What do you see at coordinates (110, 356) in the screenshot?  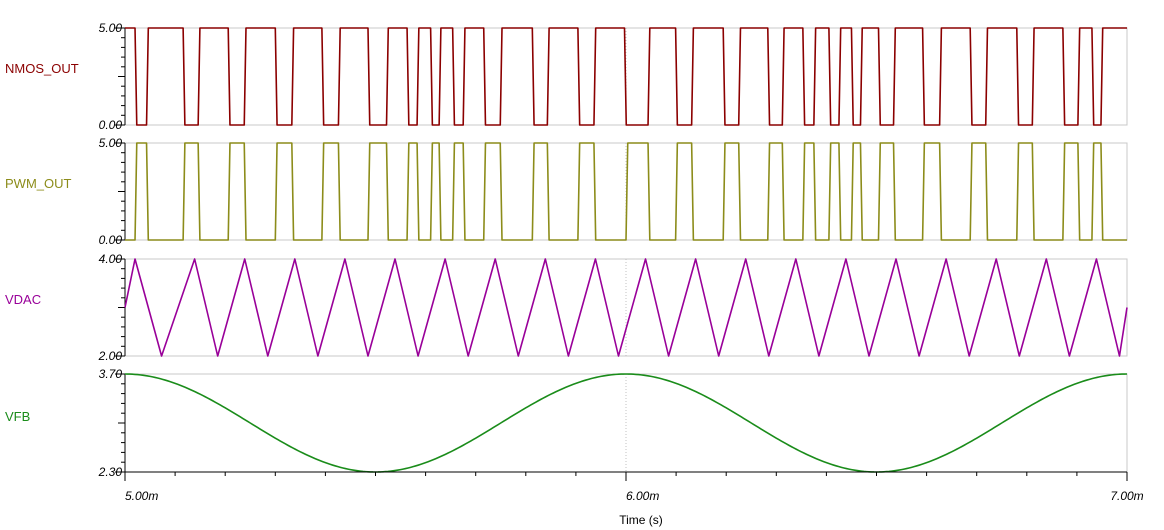 I see `y-tick-label: 2.00` at bounding box center [110, 356].